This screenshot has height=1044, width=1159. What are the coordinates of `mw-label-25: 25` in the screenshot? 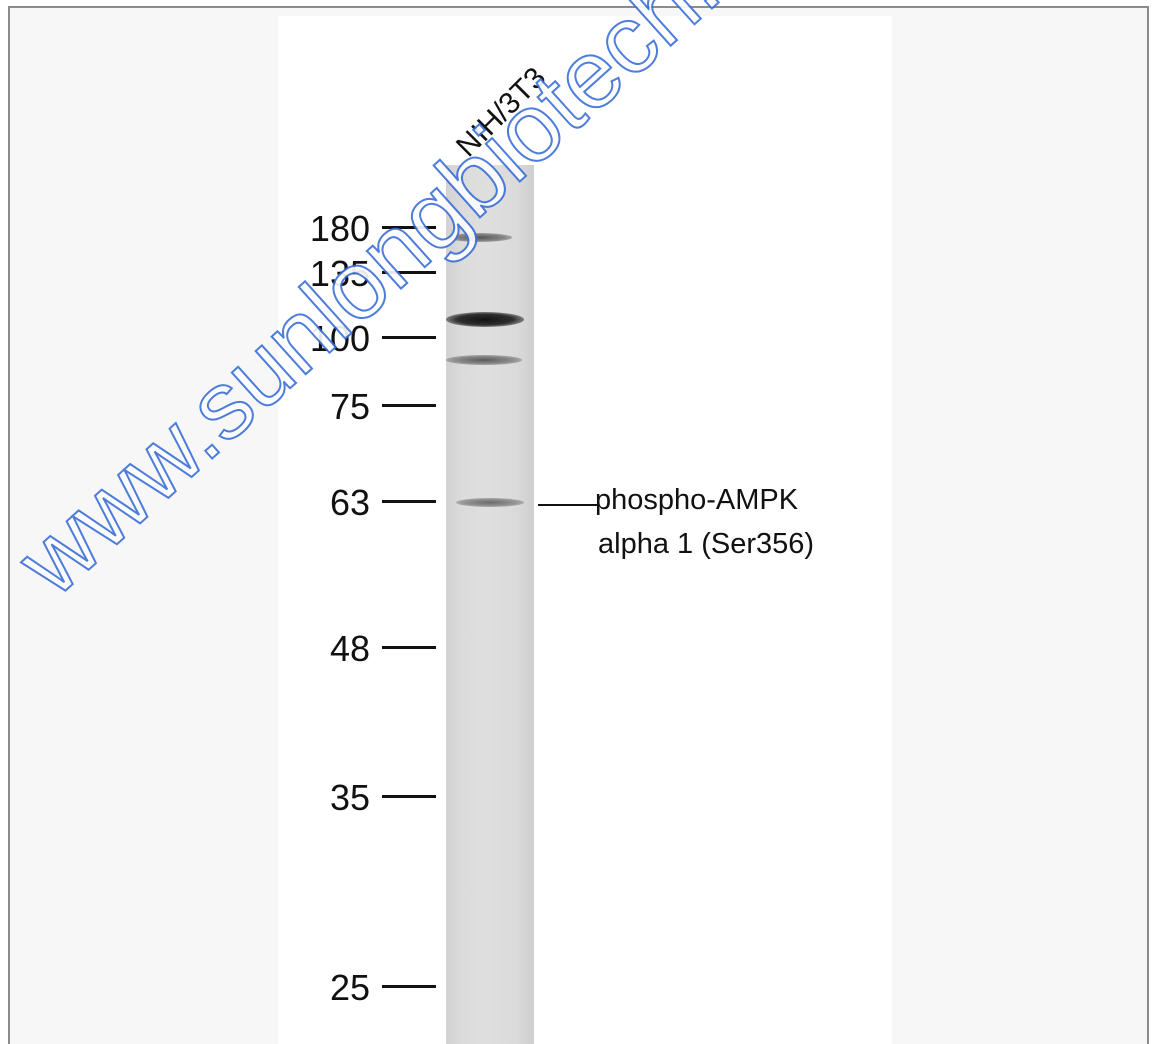 It's located at (349, 987).